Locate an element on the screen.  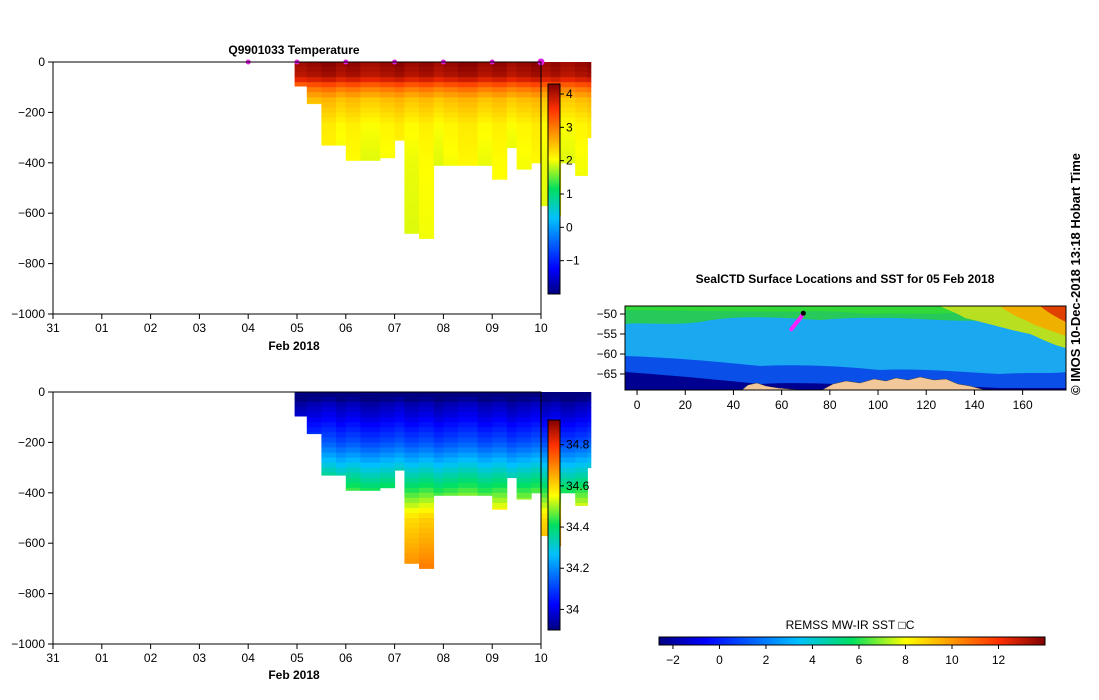
y-tick-label: −800 is located at coordinates (31, 594).